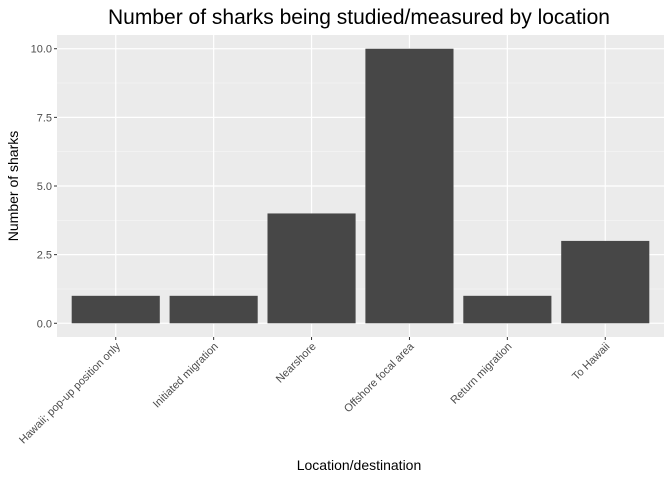  I want to click on y-axis: 0.0 2.5 5.0 7.5 10.0, so click(44, 187).